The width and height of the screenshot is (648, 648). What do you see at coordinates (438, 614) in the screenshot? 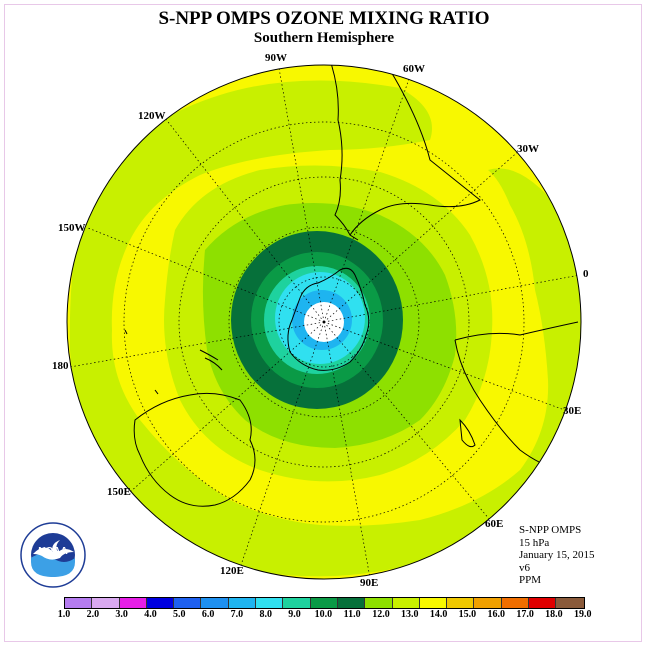
I see `colorbar-tick-label: 14.0` at bounding box center [438, 614].